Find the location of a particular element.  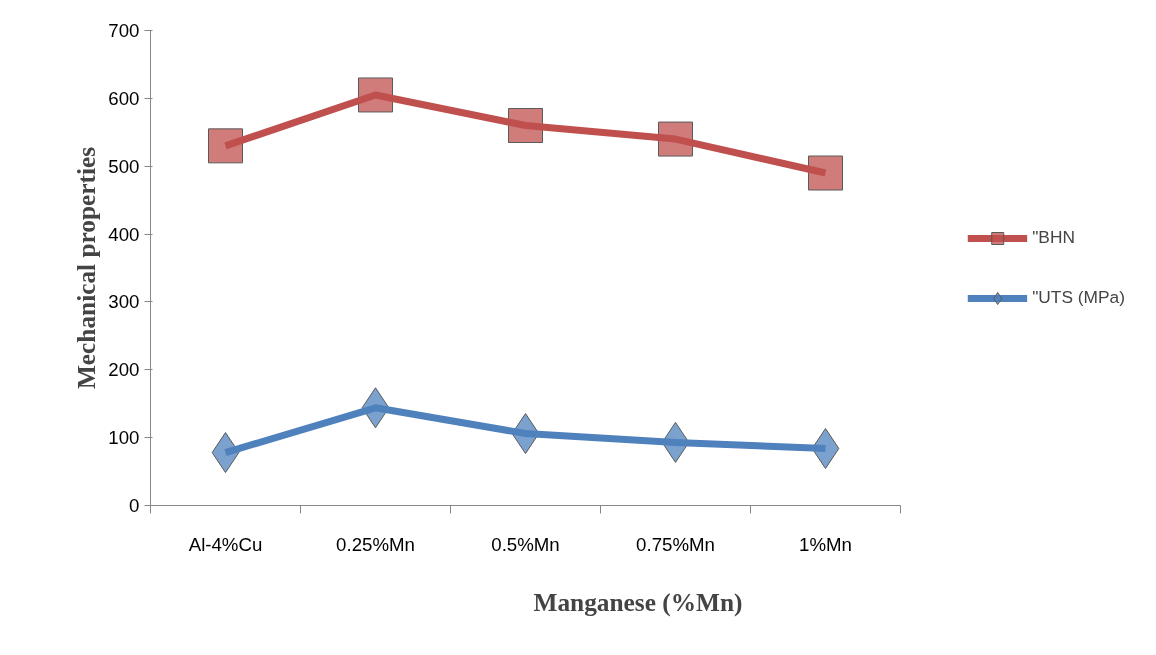

x-tick-label: Al-4%Cu is located at coordinates (225, 544).